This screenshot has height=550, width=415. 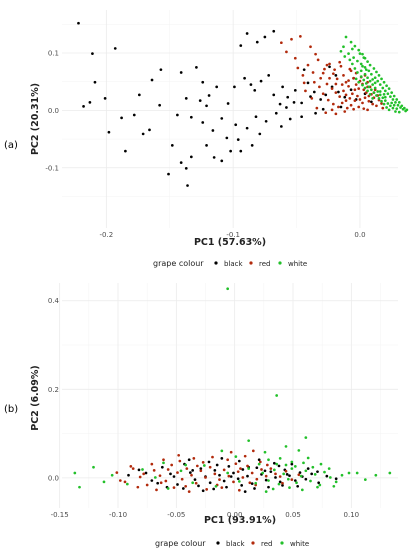 What do you see at coordinates (253, 543) in the screenshot?
I see `legend-key-red-b` at bounding box center [253, 543].